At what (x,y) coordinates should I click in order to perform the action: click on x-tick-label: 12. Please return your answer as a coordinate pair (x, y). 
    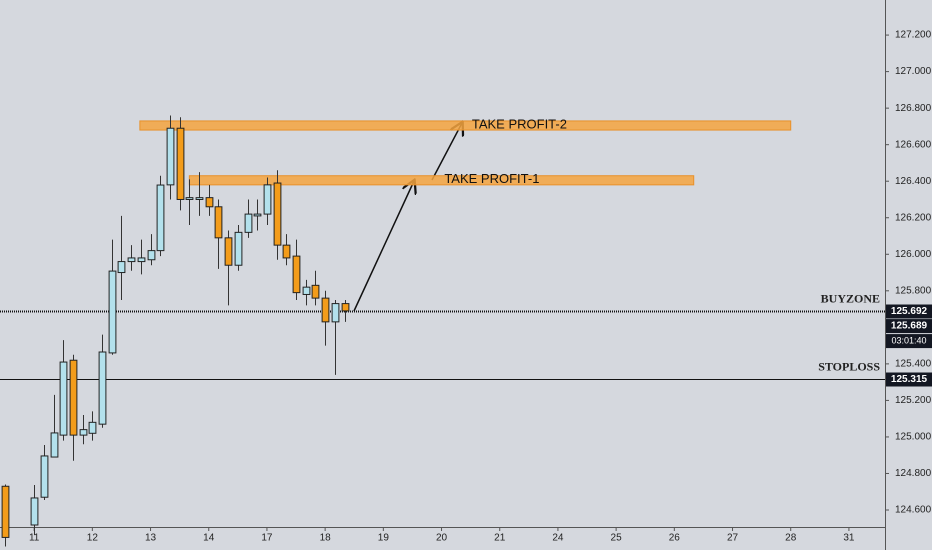
    Looking at the image, I should click on (93, 538).